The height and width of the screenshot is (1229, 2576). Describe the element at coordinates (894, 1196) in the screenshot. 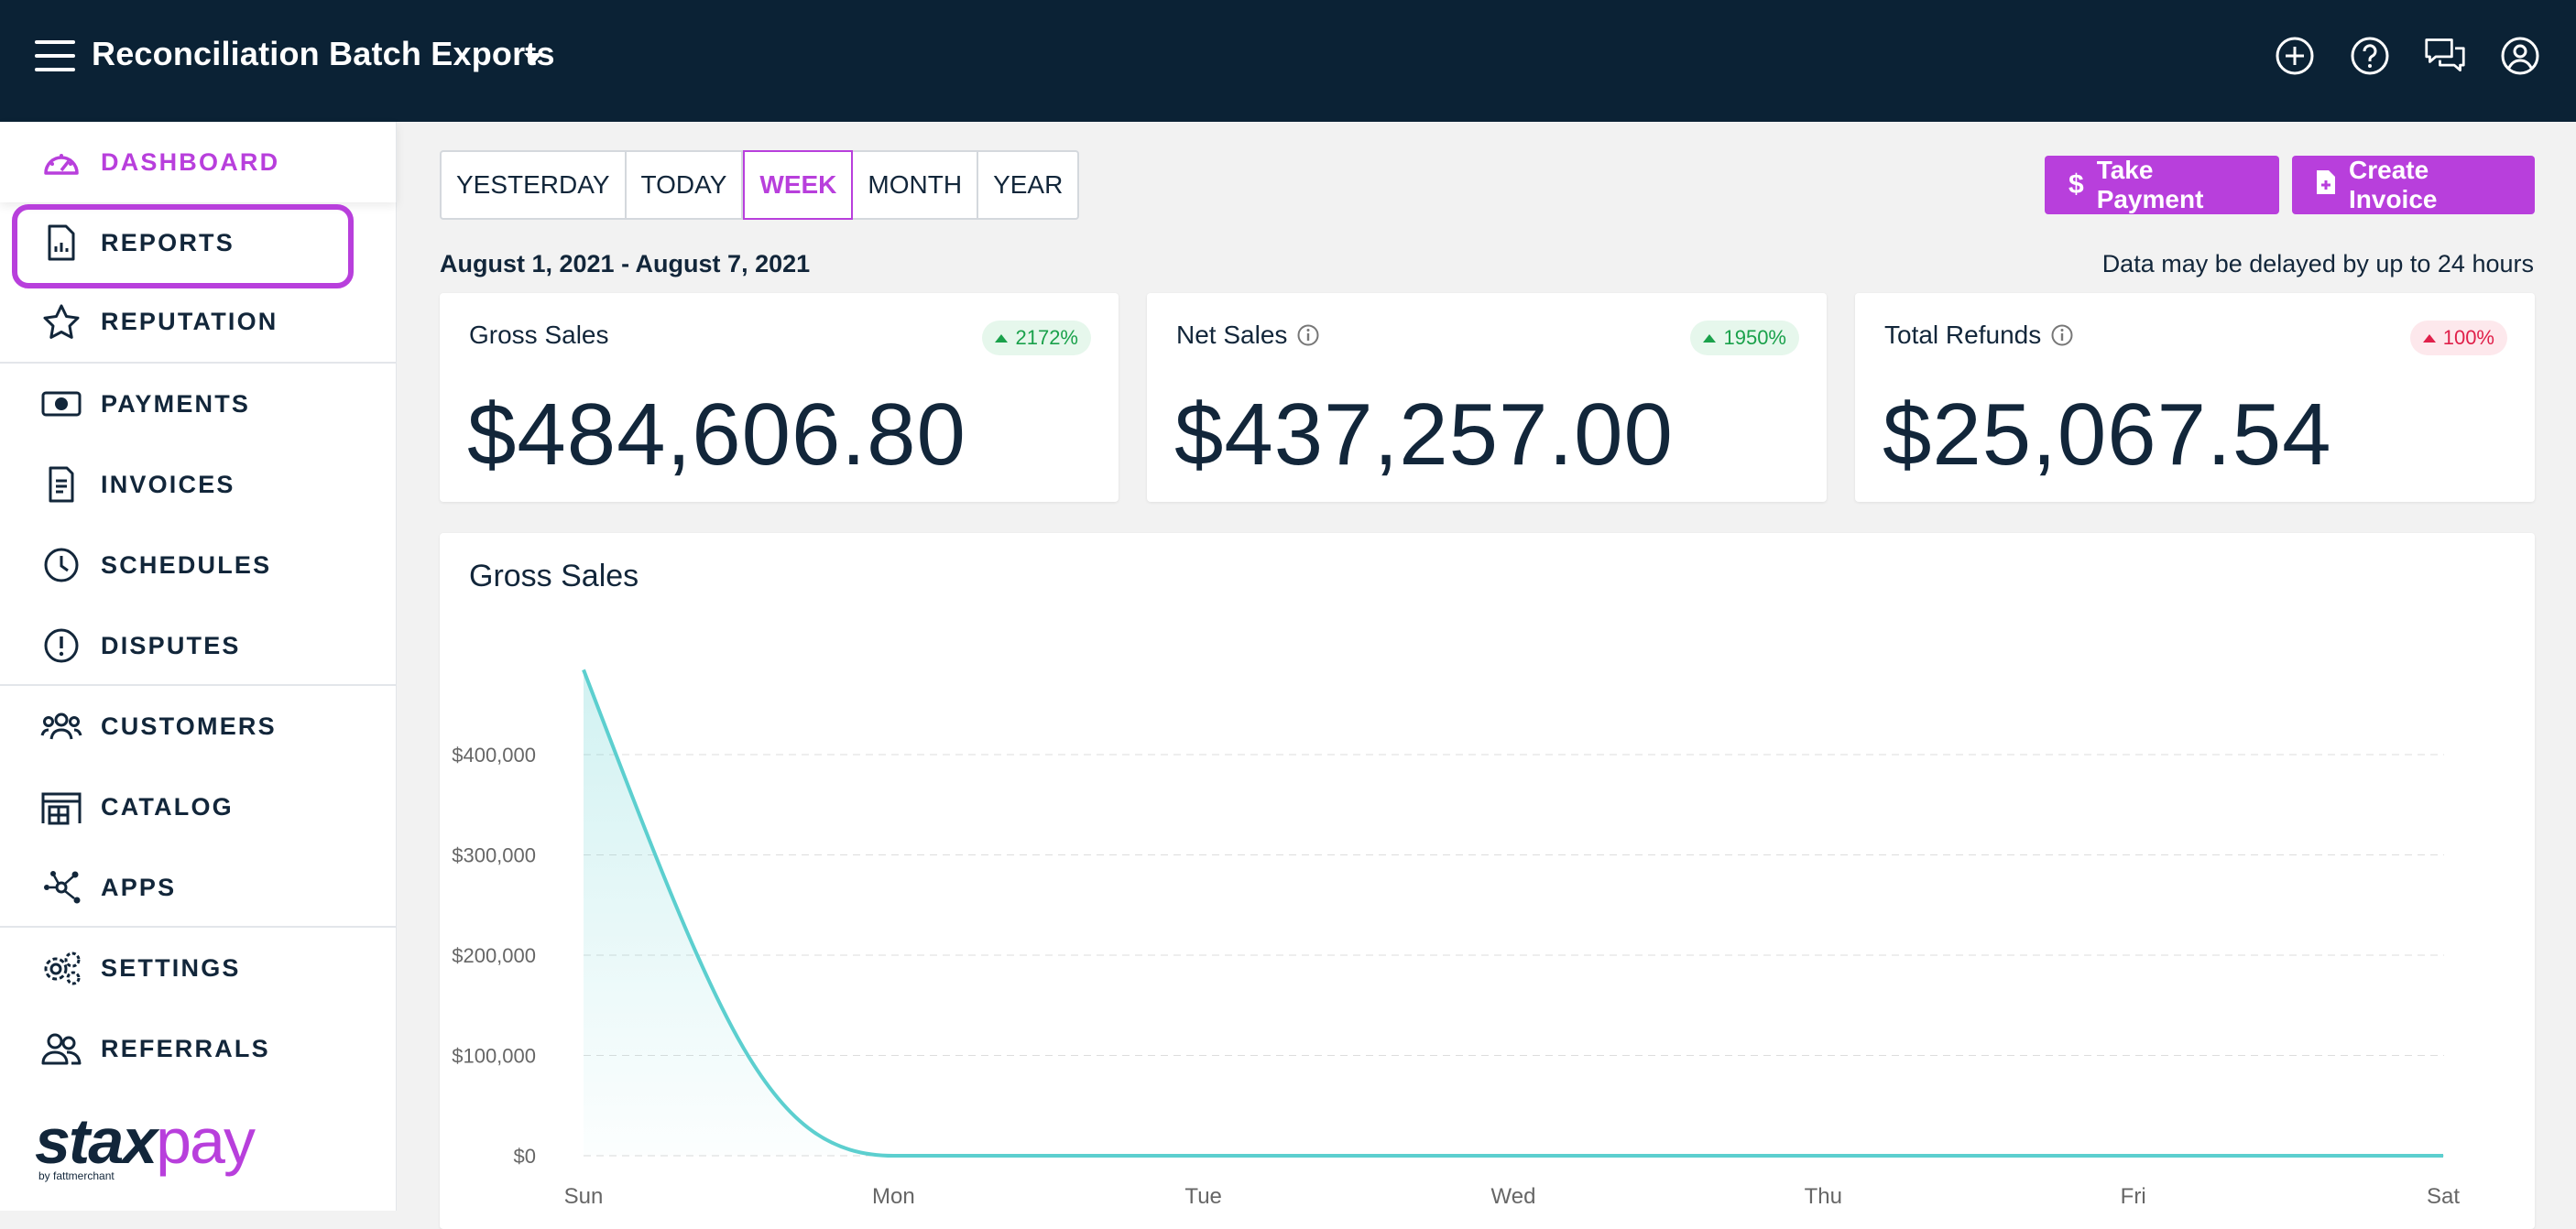

I see `x-tick-label: Mon` at that location.